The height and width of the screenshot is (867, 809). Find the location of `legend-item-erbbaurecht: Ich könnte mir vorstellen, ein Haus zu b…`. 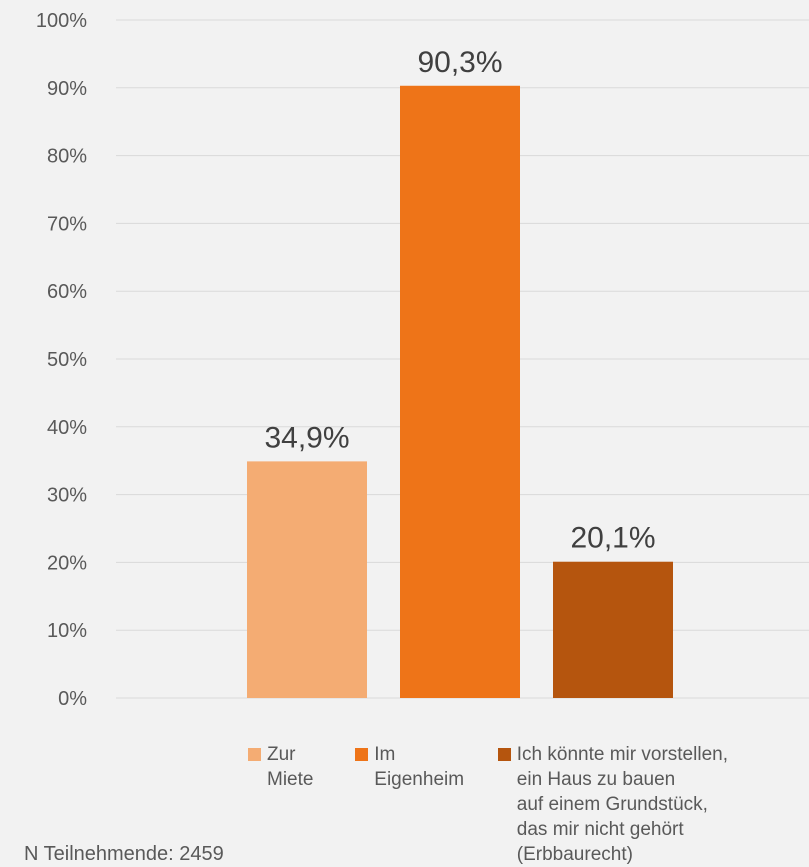

legend-item-erbbaurecht: Ich könnte mir vorstellen, ein Haus zu b… is located at coordinates (648, 804).